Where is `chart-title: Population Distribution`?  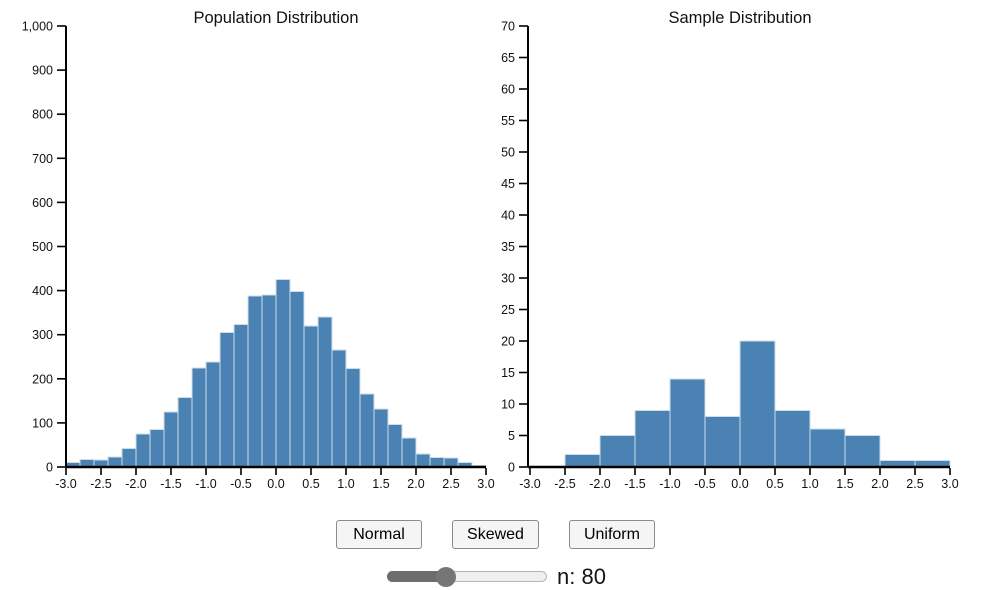 chart-title: Population Distribution is located at coordinates (275, 18).